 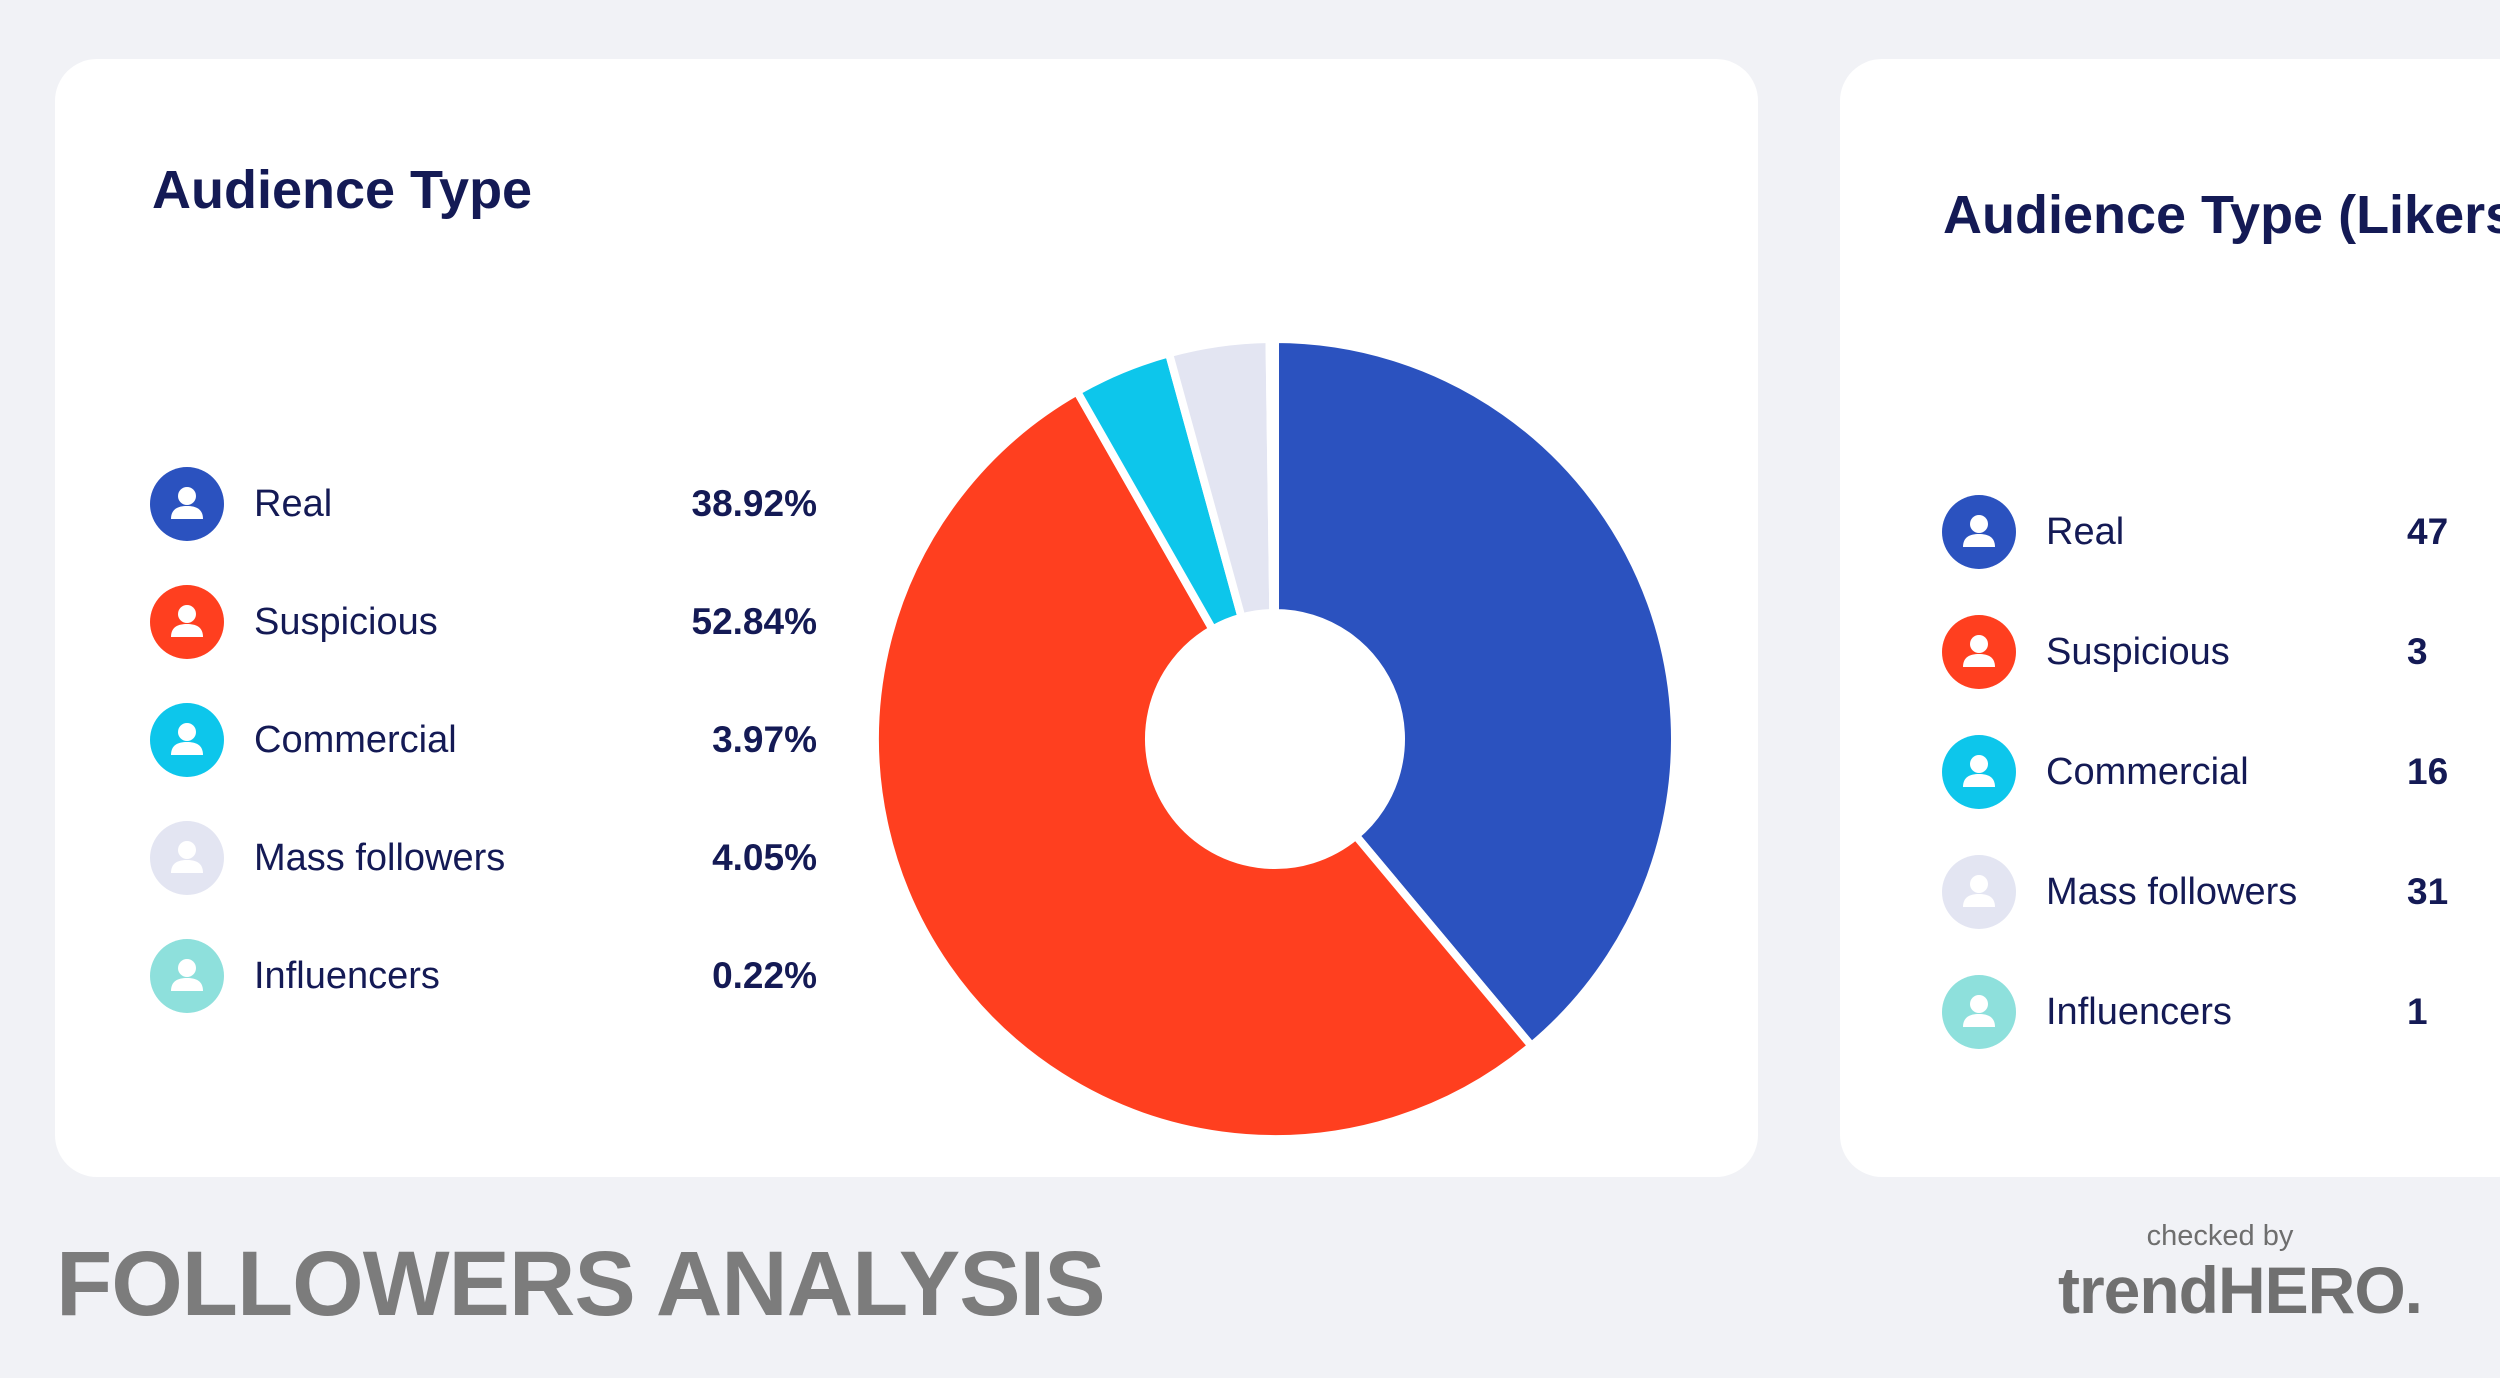 I want to click on legend-item-real: Real 38.92%, so click(x=483, y=504).